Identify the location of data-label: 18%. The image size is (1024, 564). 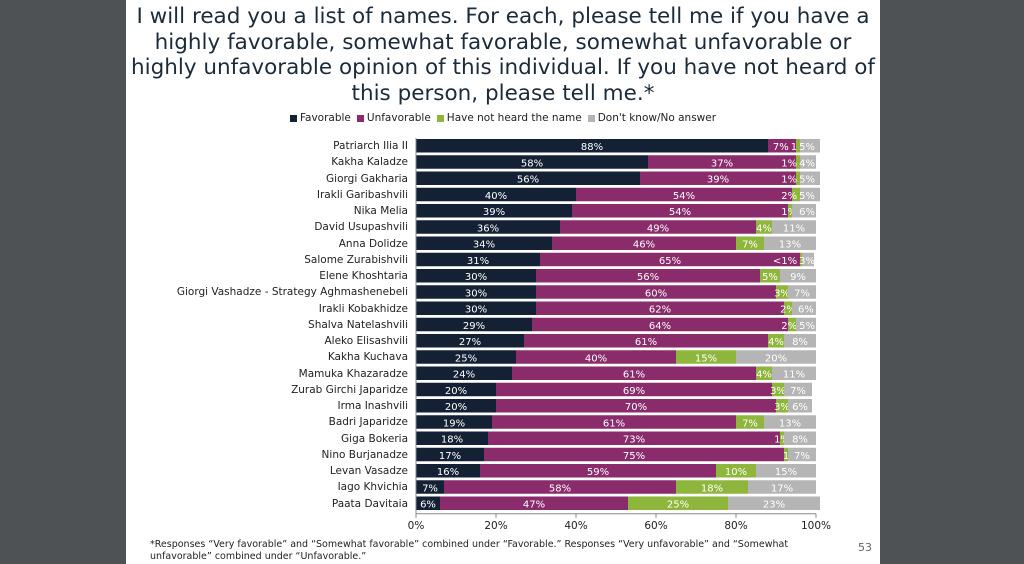
(452, 440).